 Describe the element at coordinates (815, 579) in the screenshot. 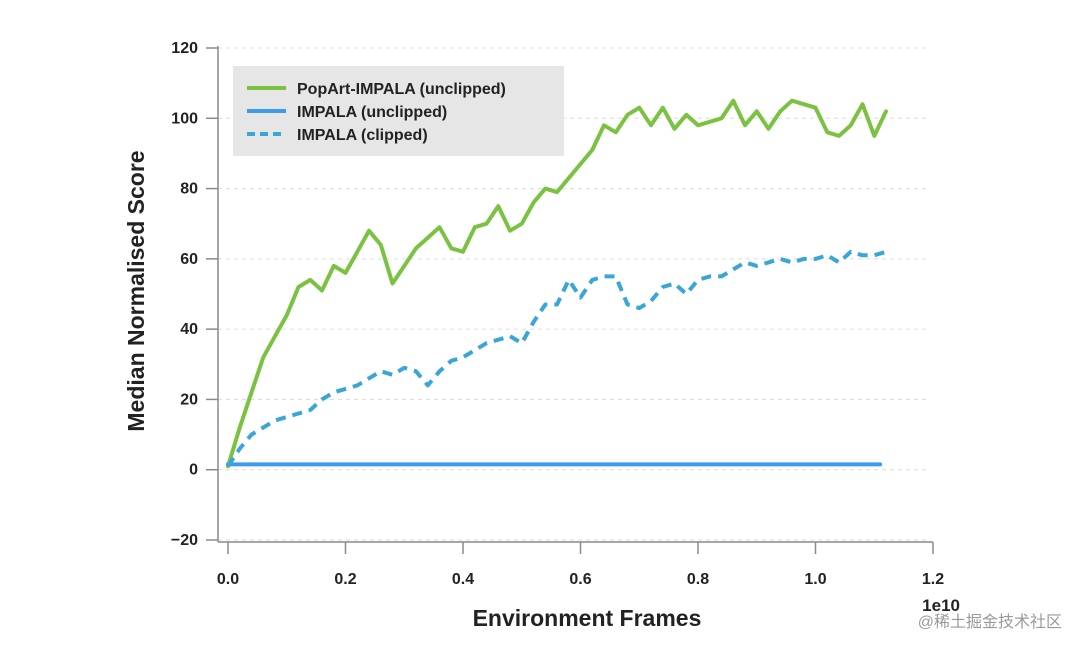

I see `x-tick-label: 1.0` at that location.